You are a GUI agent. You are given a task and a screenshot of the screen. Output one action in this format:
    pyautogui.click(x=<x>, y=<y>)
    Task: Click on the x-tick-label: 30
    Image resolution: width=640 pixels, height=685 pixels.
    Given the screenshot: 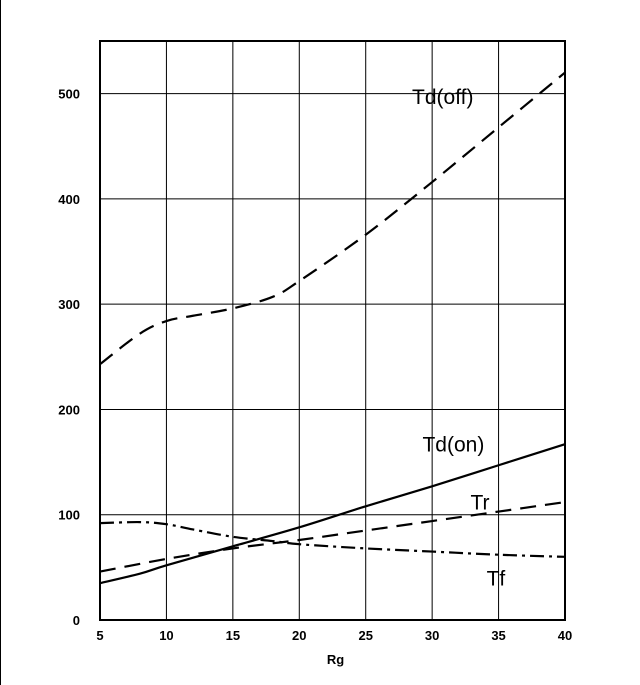 What is the action you would take?
    pyautogui.click(x=432, y=635)
    